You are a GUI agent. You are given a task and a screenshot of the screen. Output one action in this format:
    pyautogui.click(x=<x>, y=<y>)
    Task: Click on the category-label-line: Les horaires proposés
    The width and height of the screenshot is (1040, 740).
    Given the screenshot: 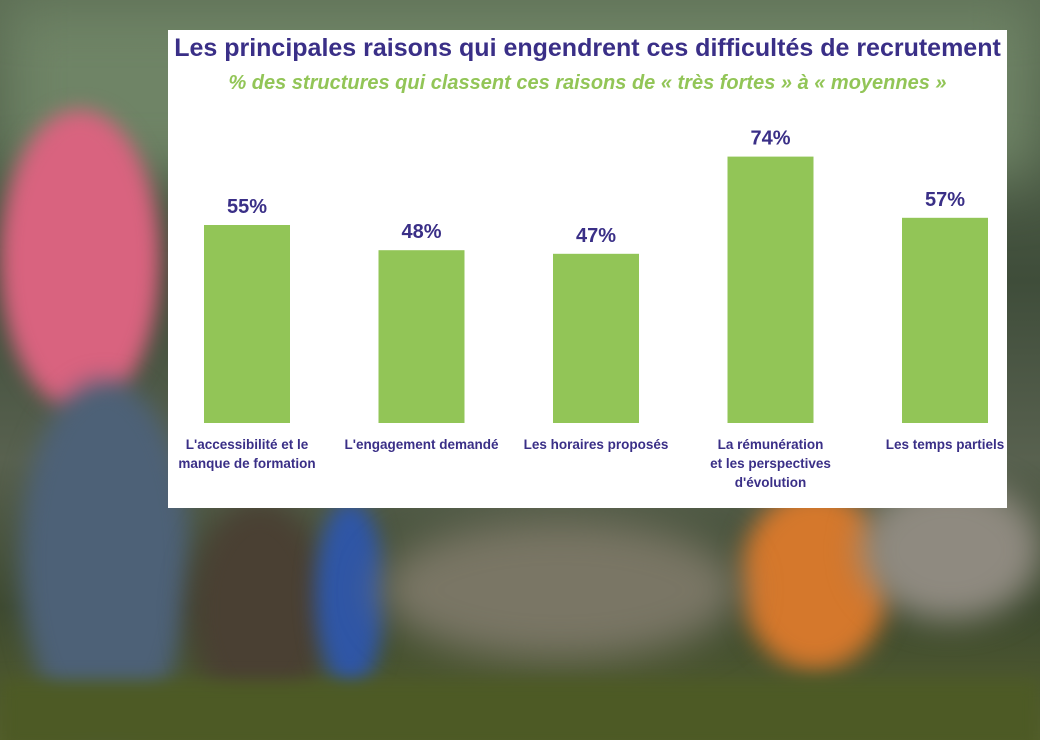 What is the action you would take?
    pyautogui.click(x=596, y=444)
    